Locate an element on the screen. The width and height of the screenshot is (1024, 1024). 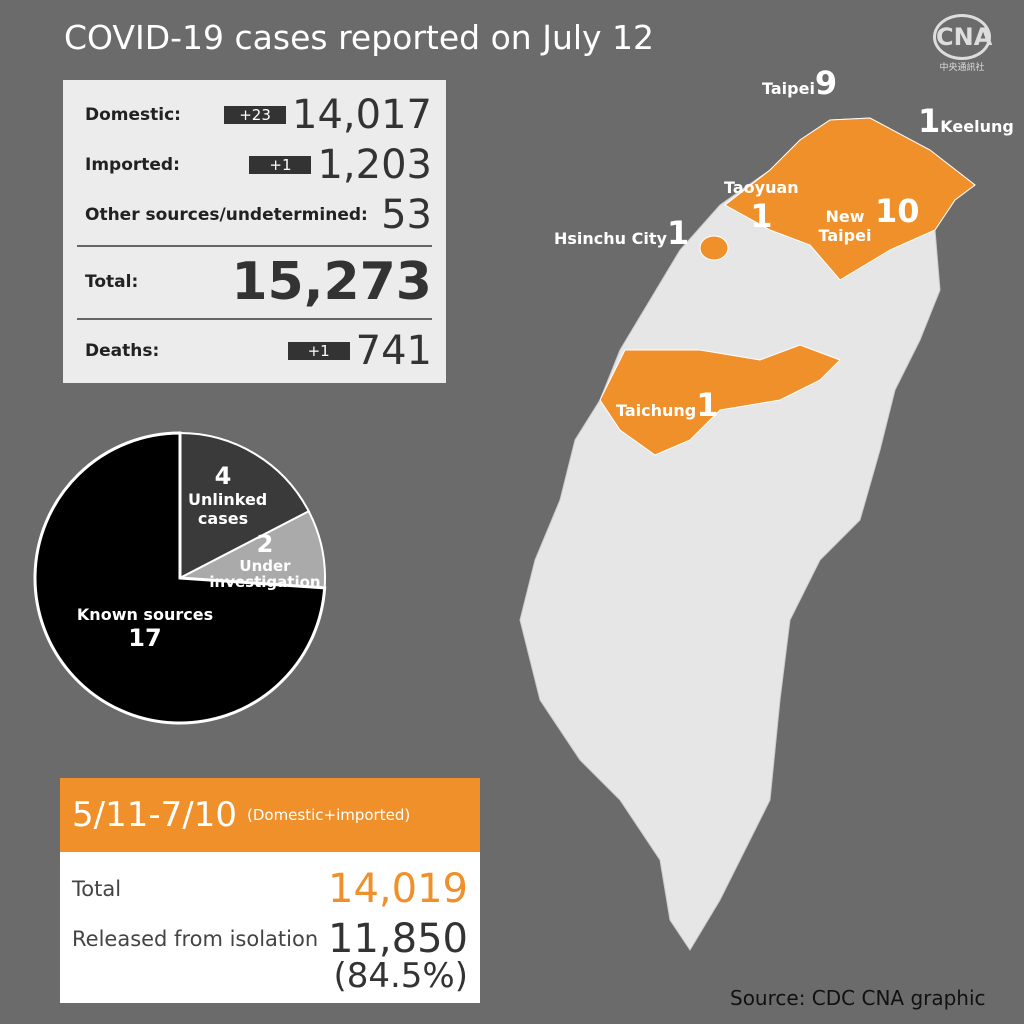
summary-row: Imported: +1 1,203 is located at coordinates (258, 165).